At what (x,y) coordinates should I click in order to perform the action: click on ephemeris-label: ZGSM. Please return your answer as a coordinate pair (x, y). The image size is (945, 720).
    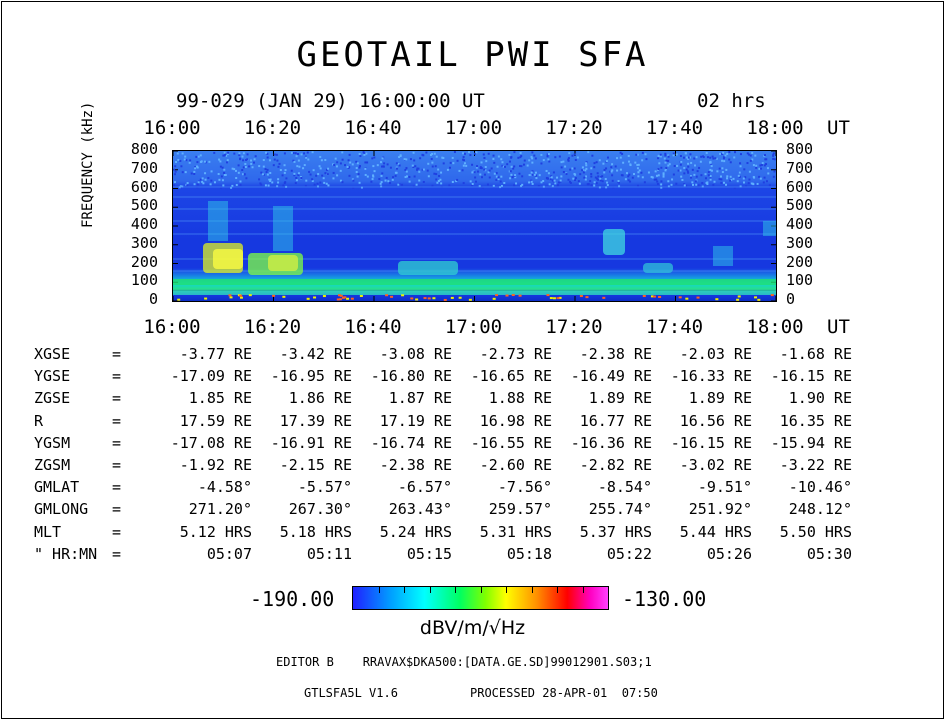
    Looking at the image, I should click on (52, 465).